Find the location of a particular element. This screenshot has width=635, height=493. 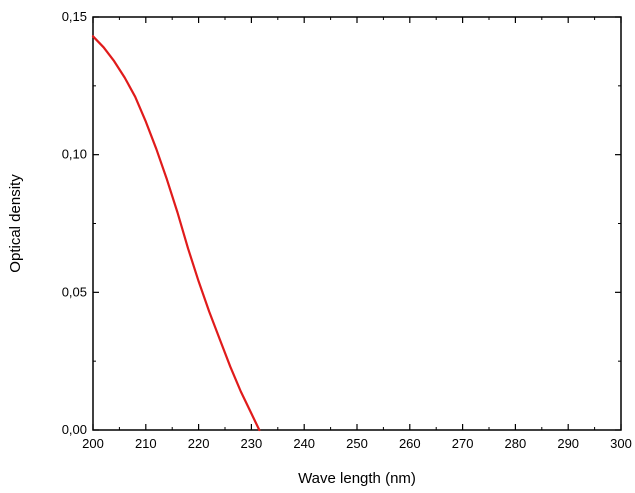

x-axis-title: Wave length (nm) is located at coordinates (357, 478).